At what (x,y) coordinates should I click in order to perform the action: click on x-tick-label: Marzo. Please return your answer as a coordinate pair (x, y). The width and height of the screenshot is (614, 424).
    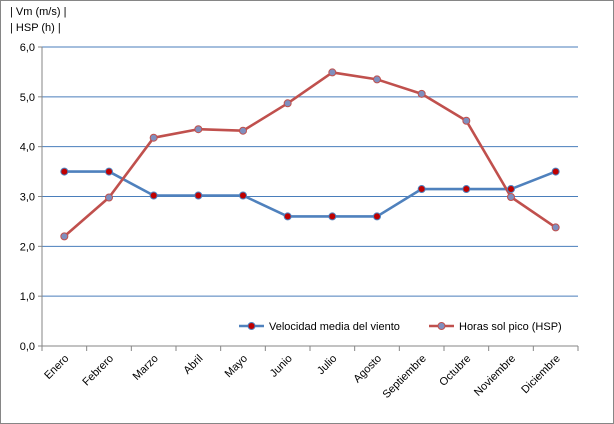
    Looking at the image, I should click on (146, 368).